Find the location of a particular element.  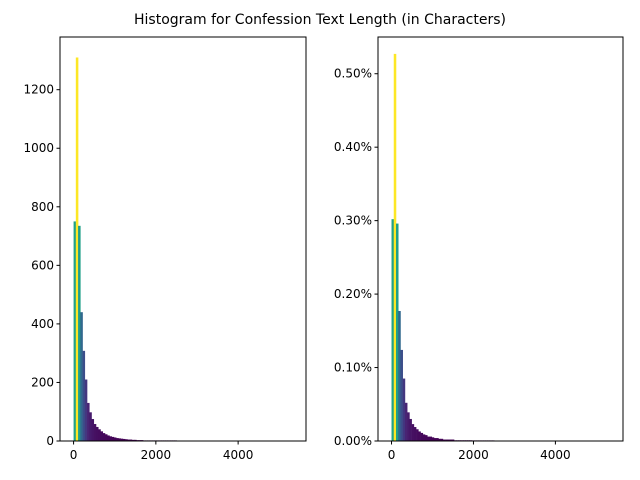

y-tick-label: 600 is located at coordinates (42, 265).